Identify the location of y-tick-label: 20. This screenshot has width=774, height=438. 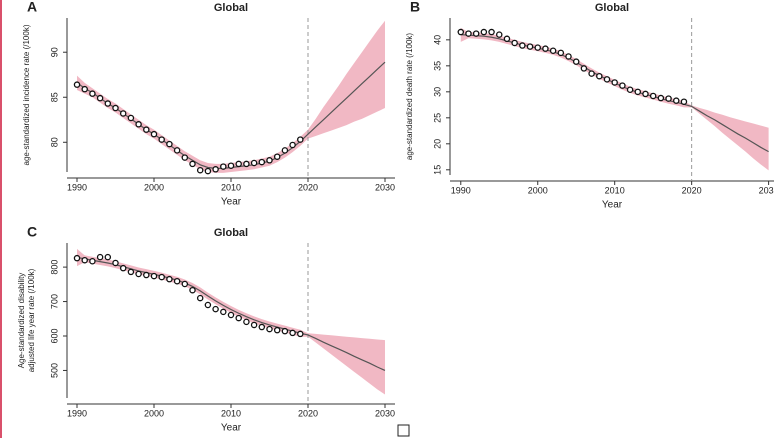
(437, 144).